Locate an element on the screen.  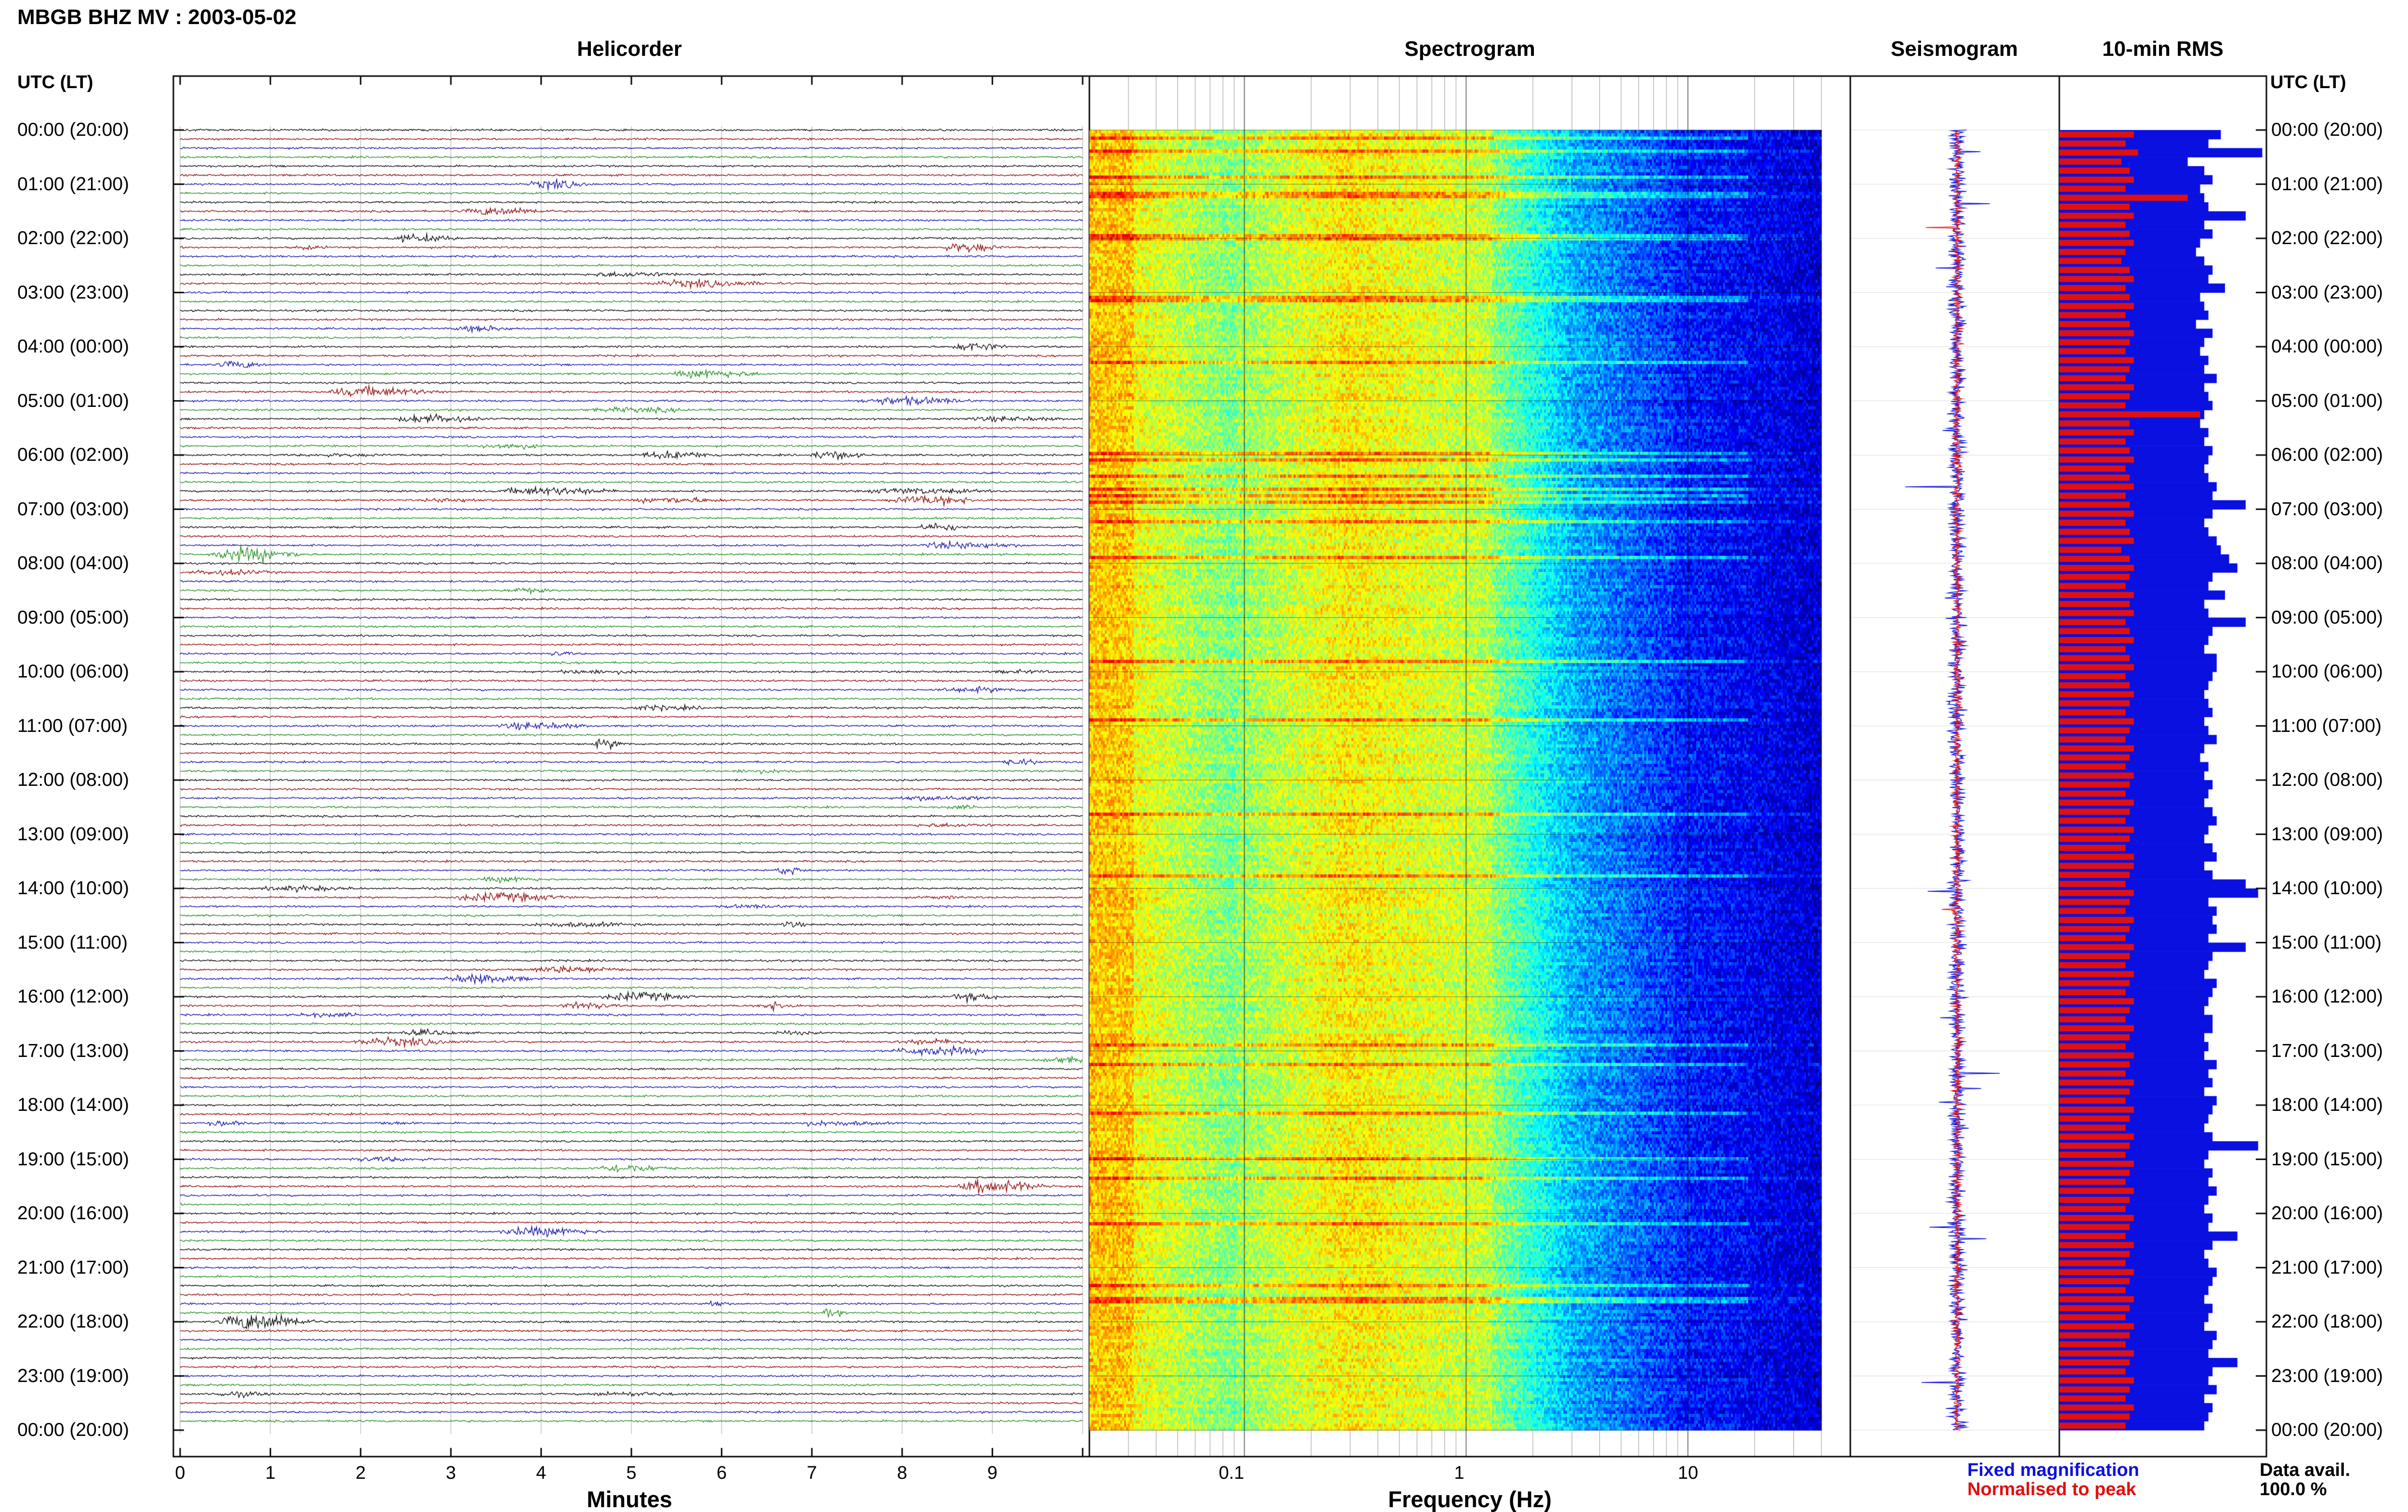
hour-label-right: 02:00 (22:00) is located at coordinates (2327, 238).